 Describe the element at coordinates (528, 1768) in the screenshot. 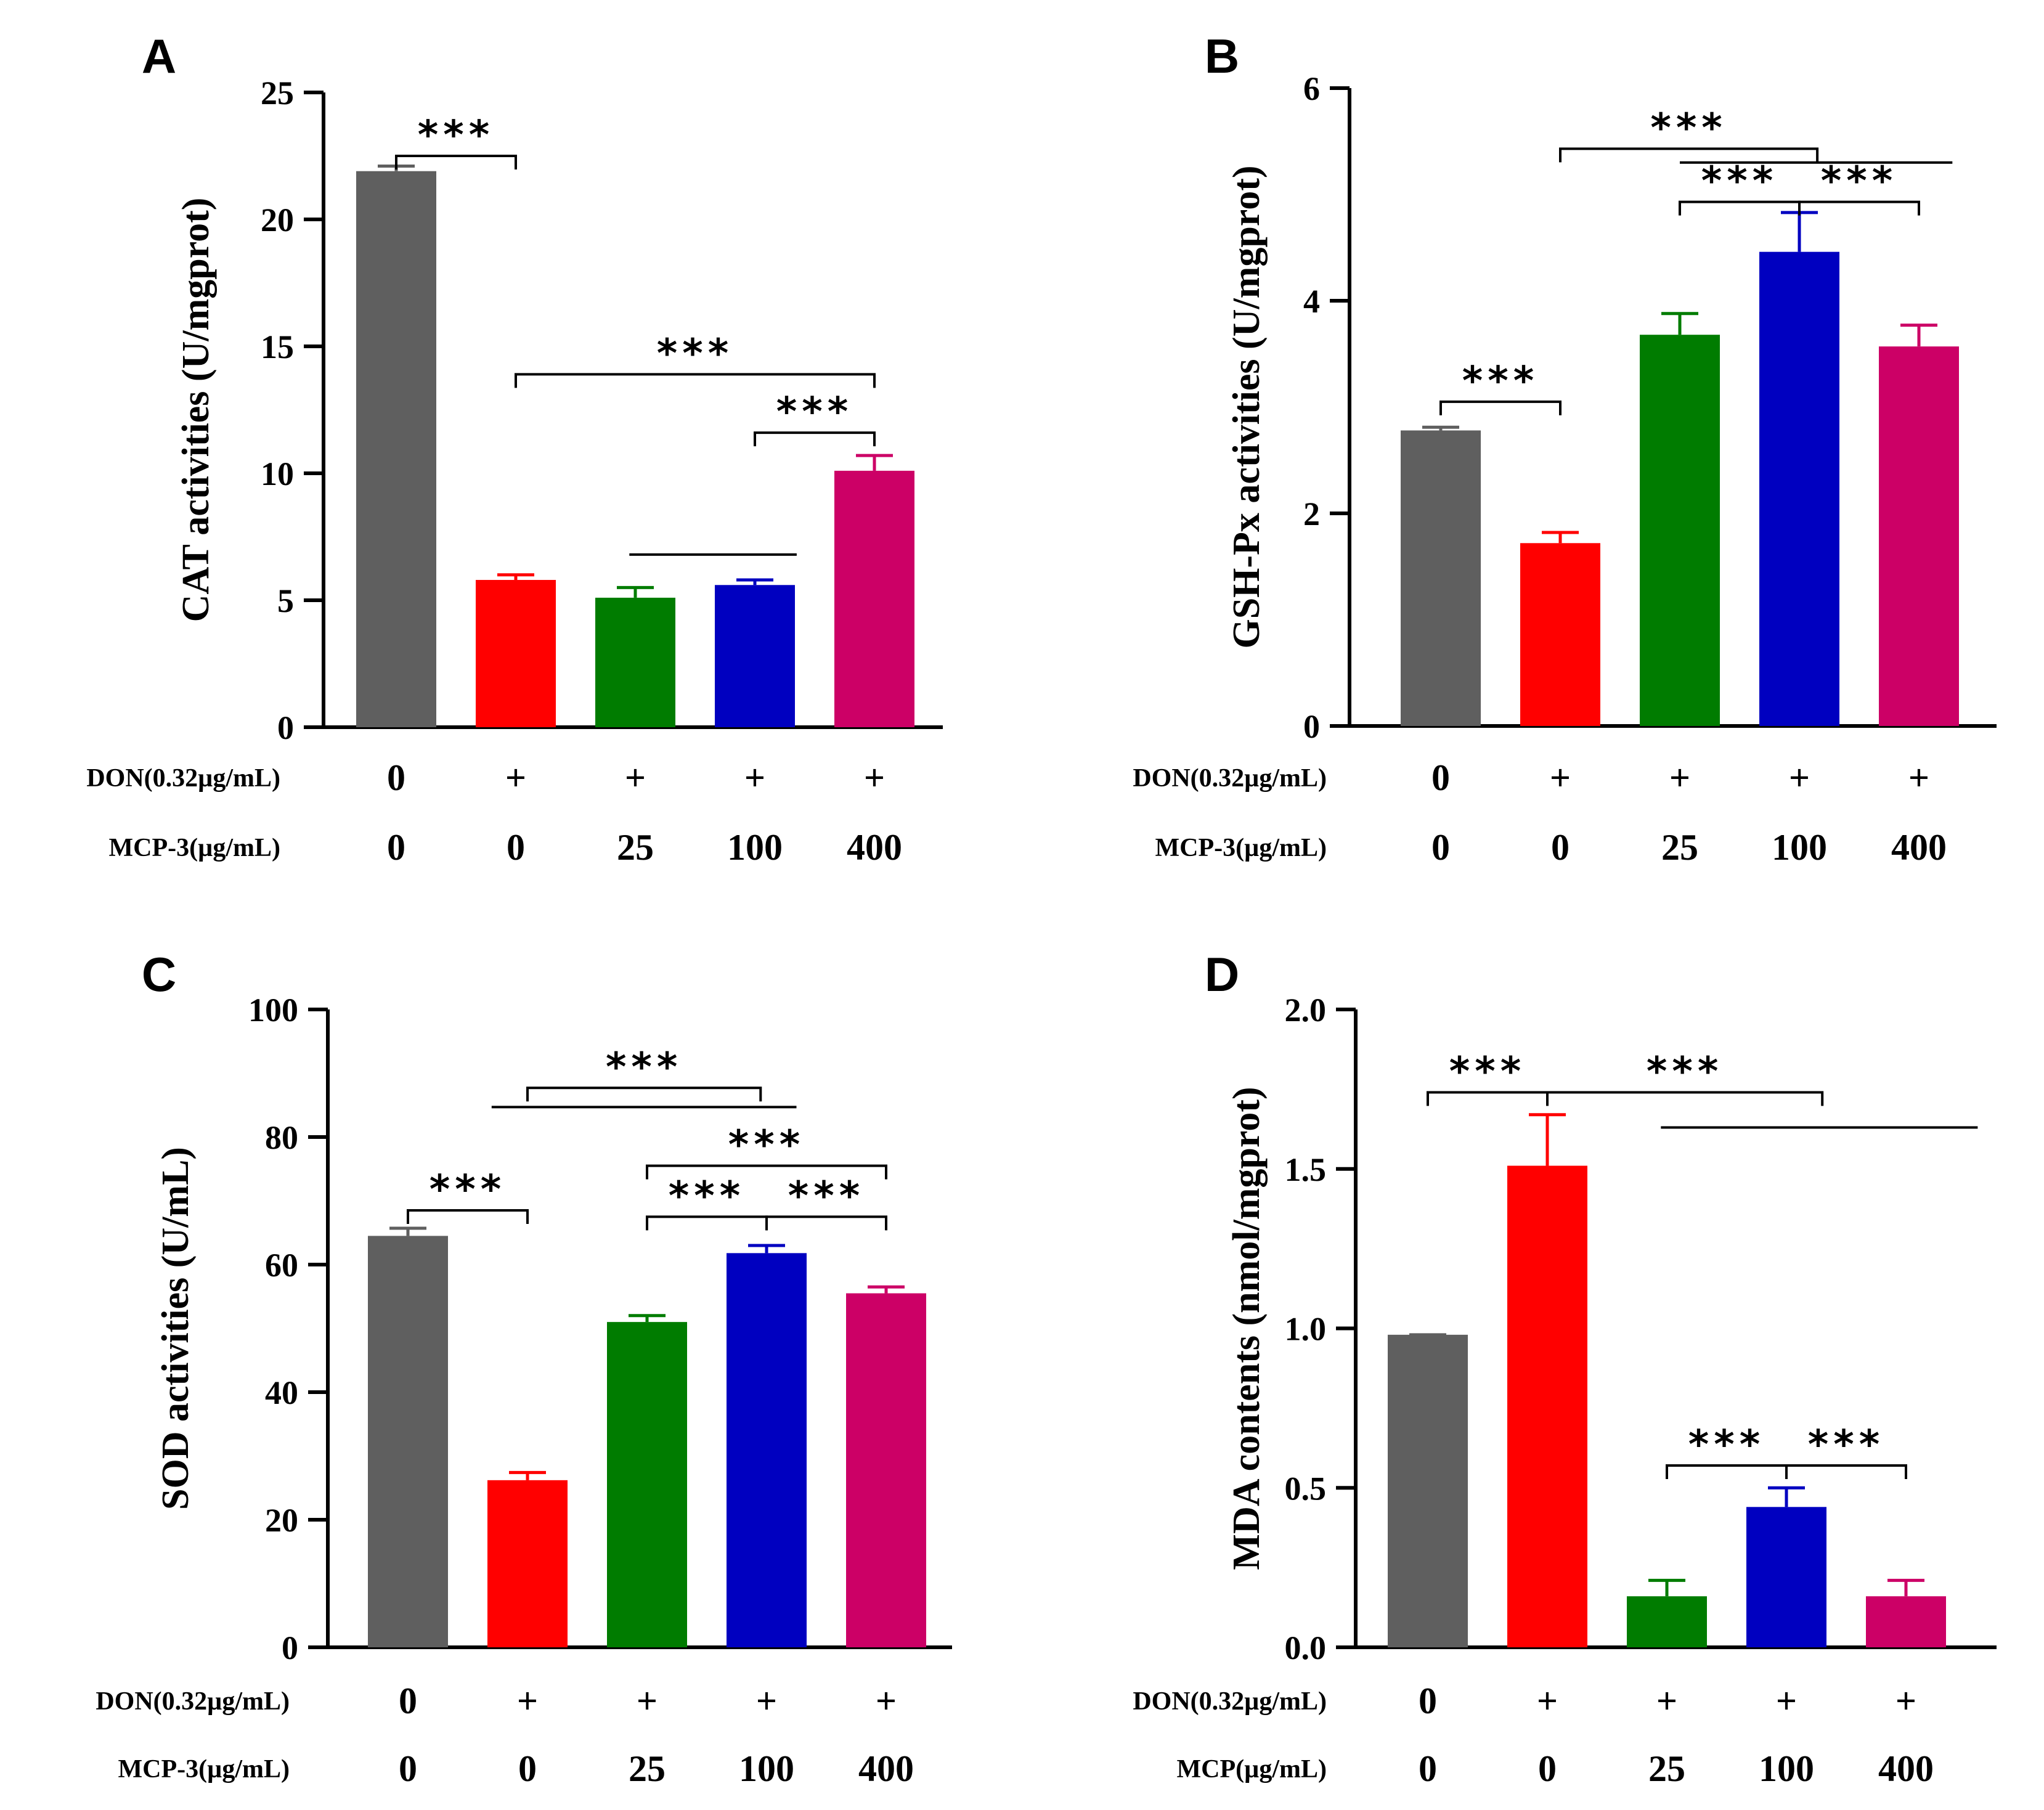

I see `panel-c-row2-value: 0` at that location.